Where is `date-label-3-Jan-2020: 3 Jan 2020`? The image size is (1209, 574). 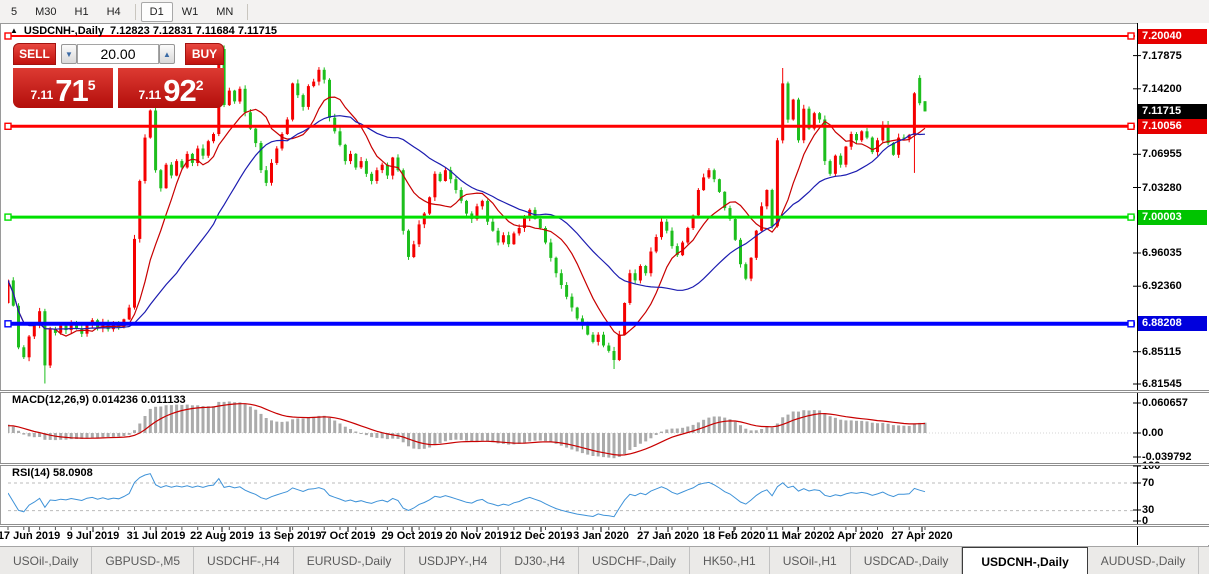
date-label-3-Jan-2020: 3 Jan 2020 is located at coordinates (601, 536).